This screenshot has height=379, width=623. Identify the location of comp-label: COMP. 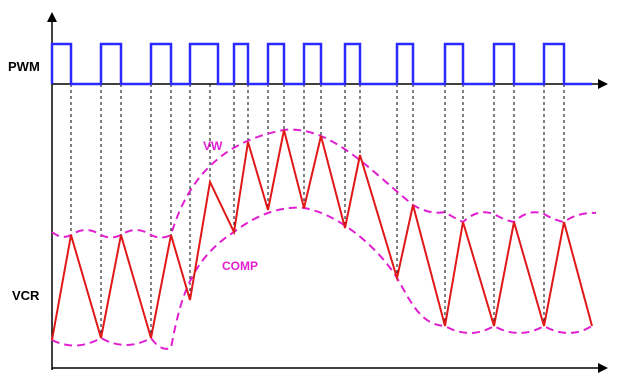
(240, 266).